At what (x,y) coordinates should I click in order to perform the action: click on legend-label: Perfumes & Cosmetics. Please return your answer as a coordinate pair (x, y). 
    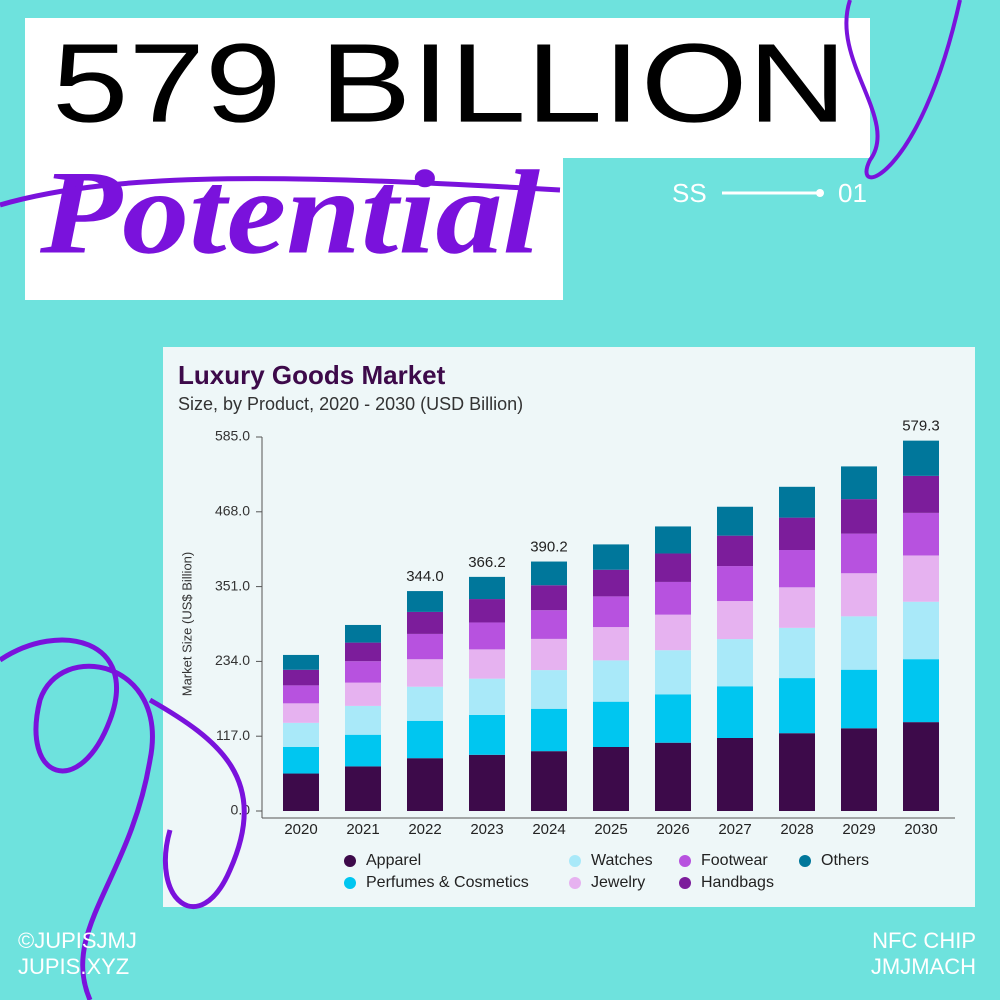
    Looking at the image, I should click on (447, 882).